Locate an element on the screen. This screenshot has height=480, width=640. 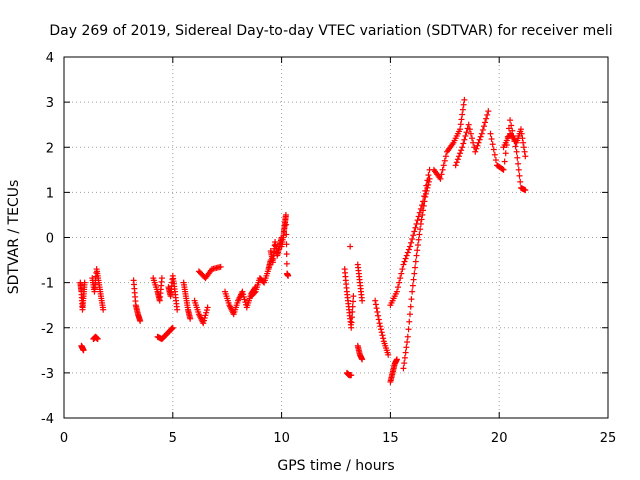
y-tick-label: 2 is located at coordinates (50, 148).